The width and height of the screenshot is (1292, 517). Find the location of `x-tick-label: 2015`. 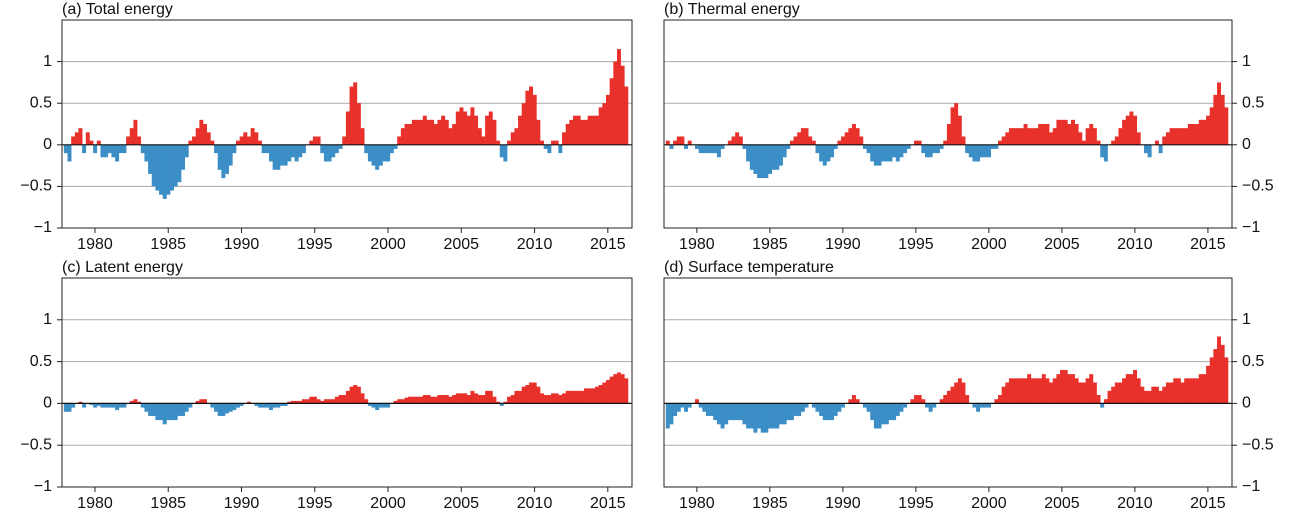

x-tick-label: 2015 is located at coordinates (608, 244).